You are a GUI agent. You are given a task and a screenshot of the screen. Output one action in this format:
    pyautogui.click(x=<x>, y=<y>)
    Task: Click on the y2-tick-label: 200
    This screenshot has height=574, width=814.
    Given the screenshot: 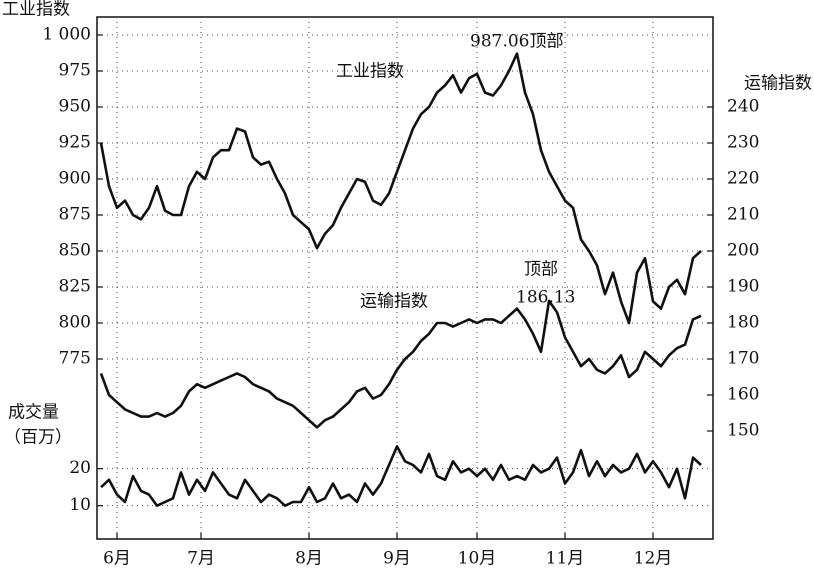 What is the action you would take?
    pyautogui.click(x=743, y=251)
    